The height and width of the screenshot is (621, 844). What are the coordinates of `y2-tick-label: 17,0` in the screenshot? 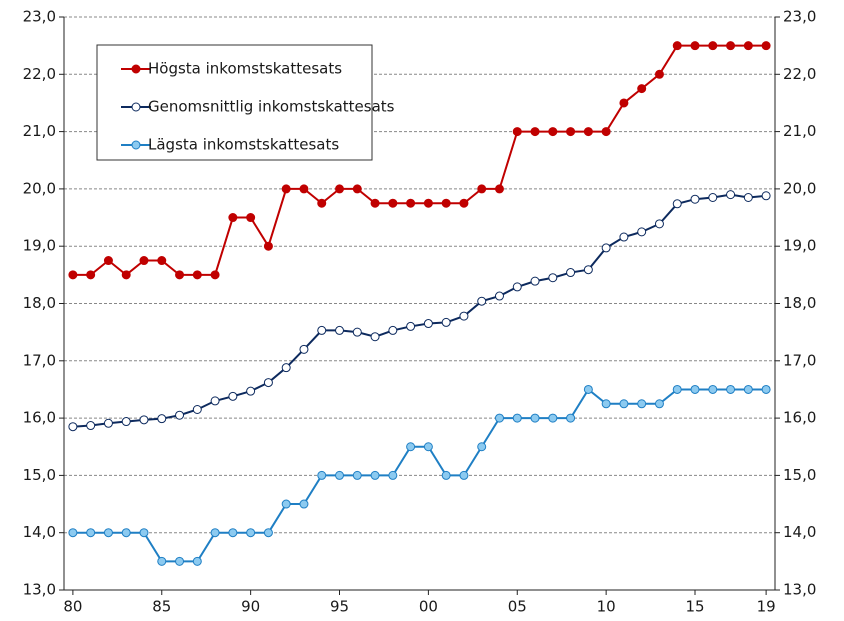 It's located at (799, 360).